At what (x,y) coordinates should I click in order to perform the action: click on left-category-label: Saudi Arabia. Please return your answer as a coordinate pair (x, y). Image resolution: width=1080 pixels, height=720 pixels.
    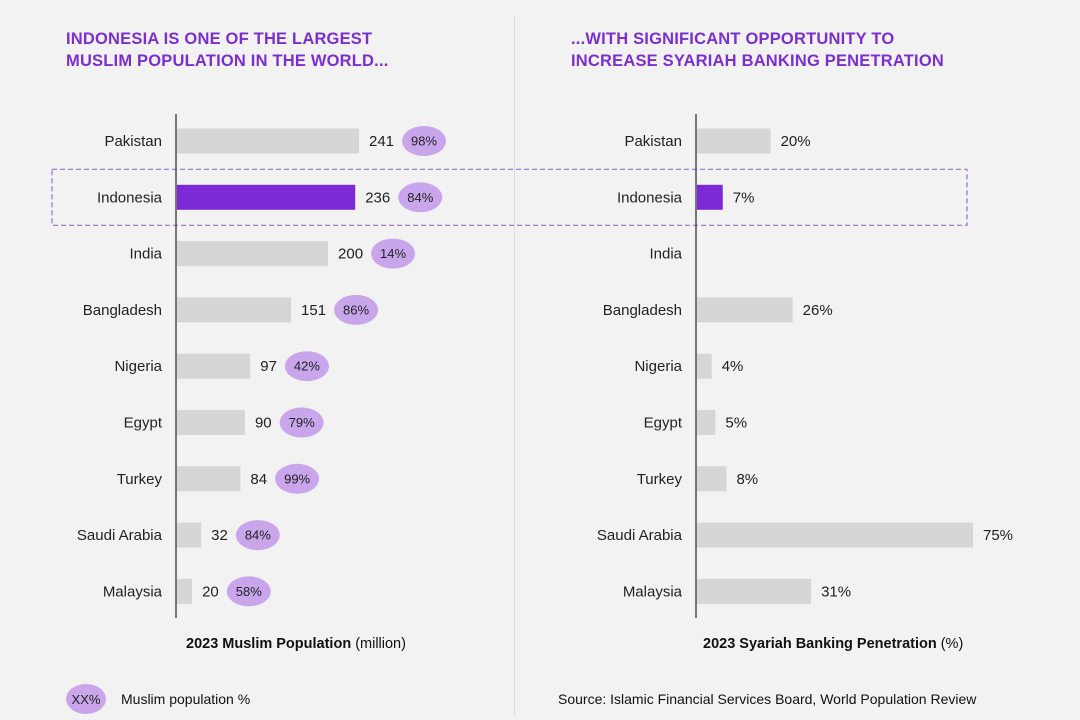
    Looking at the image, I should click on (120, 535).